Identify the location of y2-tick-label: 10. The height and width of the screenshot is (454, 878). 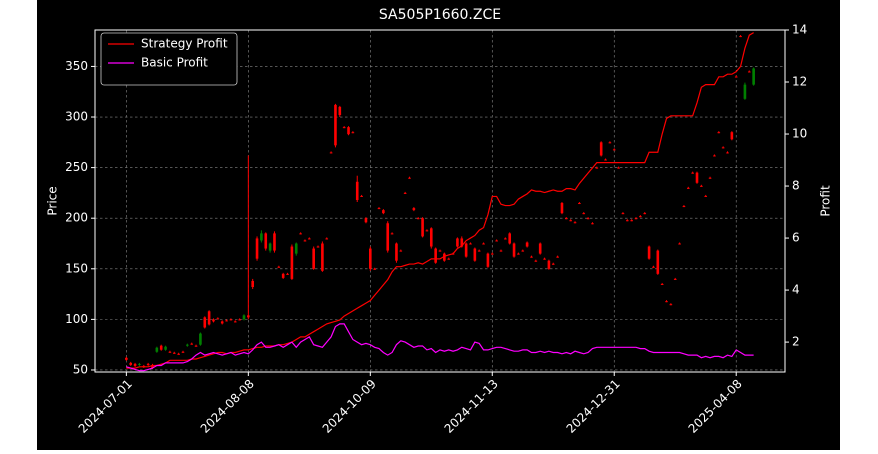
(799, 134).